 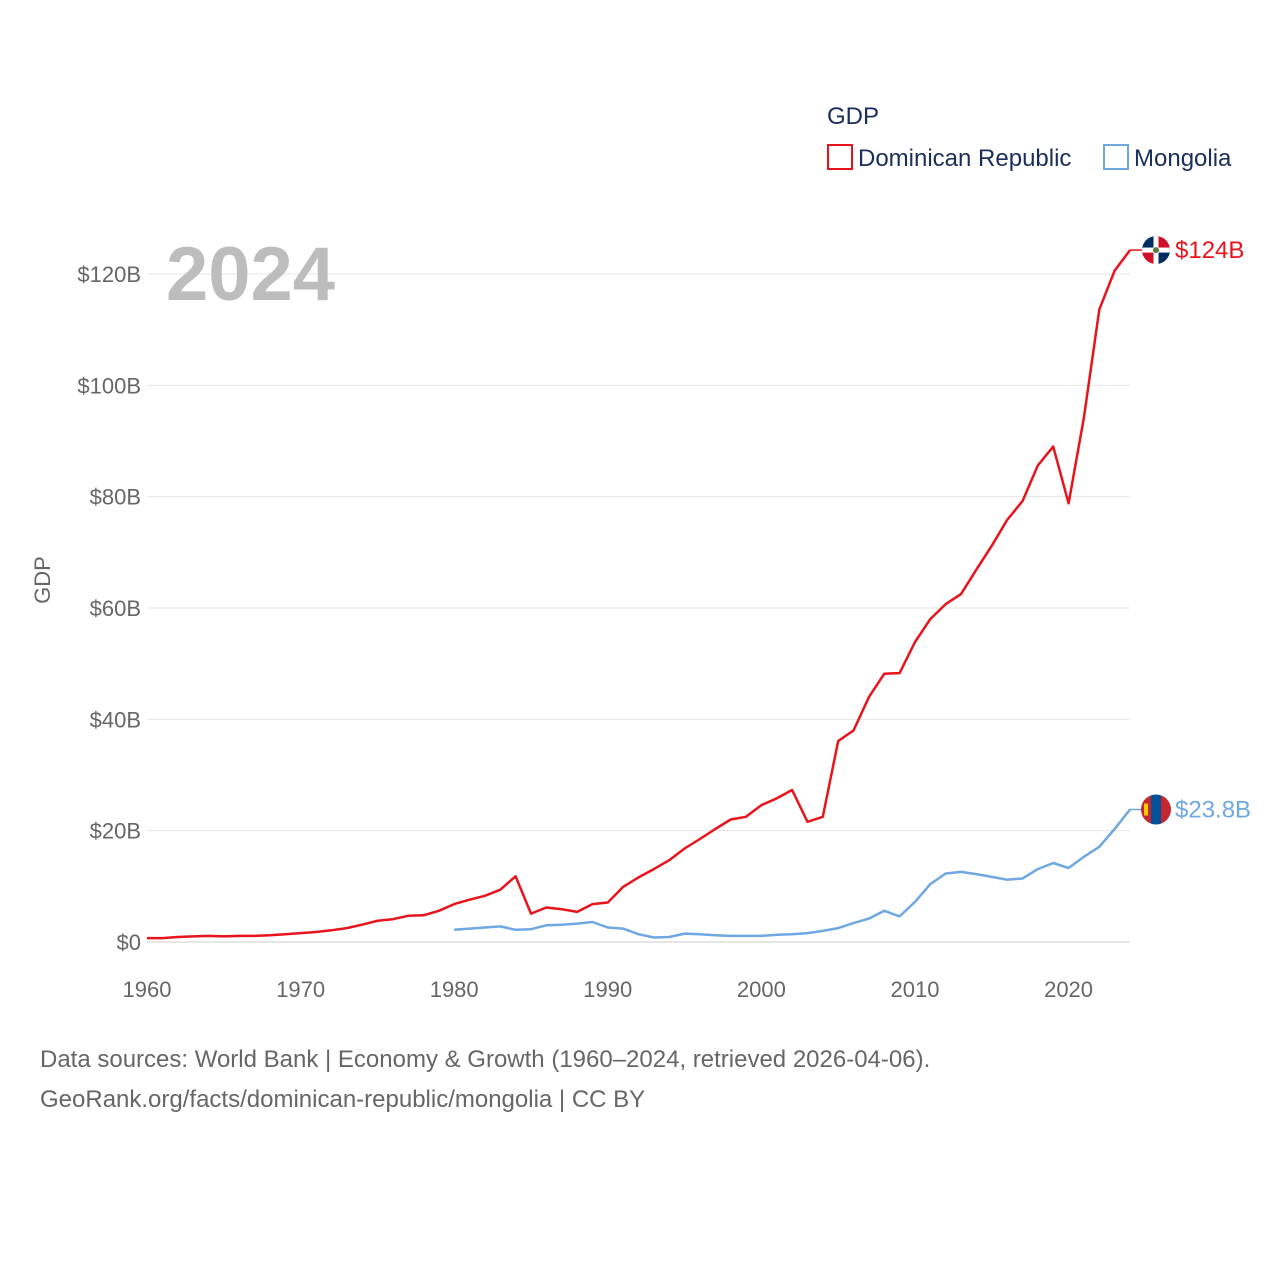 What do you see at coordinates (42, 580) in the screenshot?
I see `y-axis-title: GDP` at bounding box center [42, 580].